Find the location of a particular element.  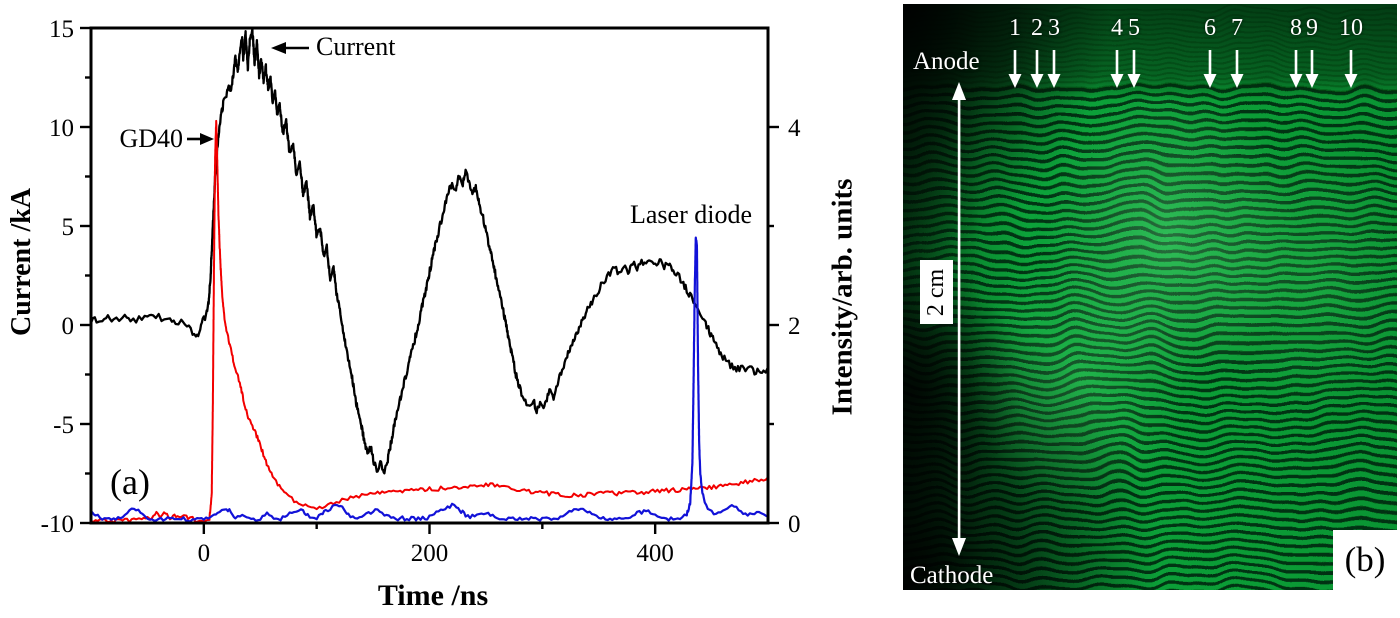

fringe-marker-3: 3 is located at coordinates (1054, 28).